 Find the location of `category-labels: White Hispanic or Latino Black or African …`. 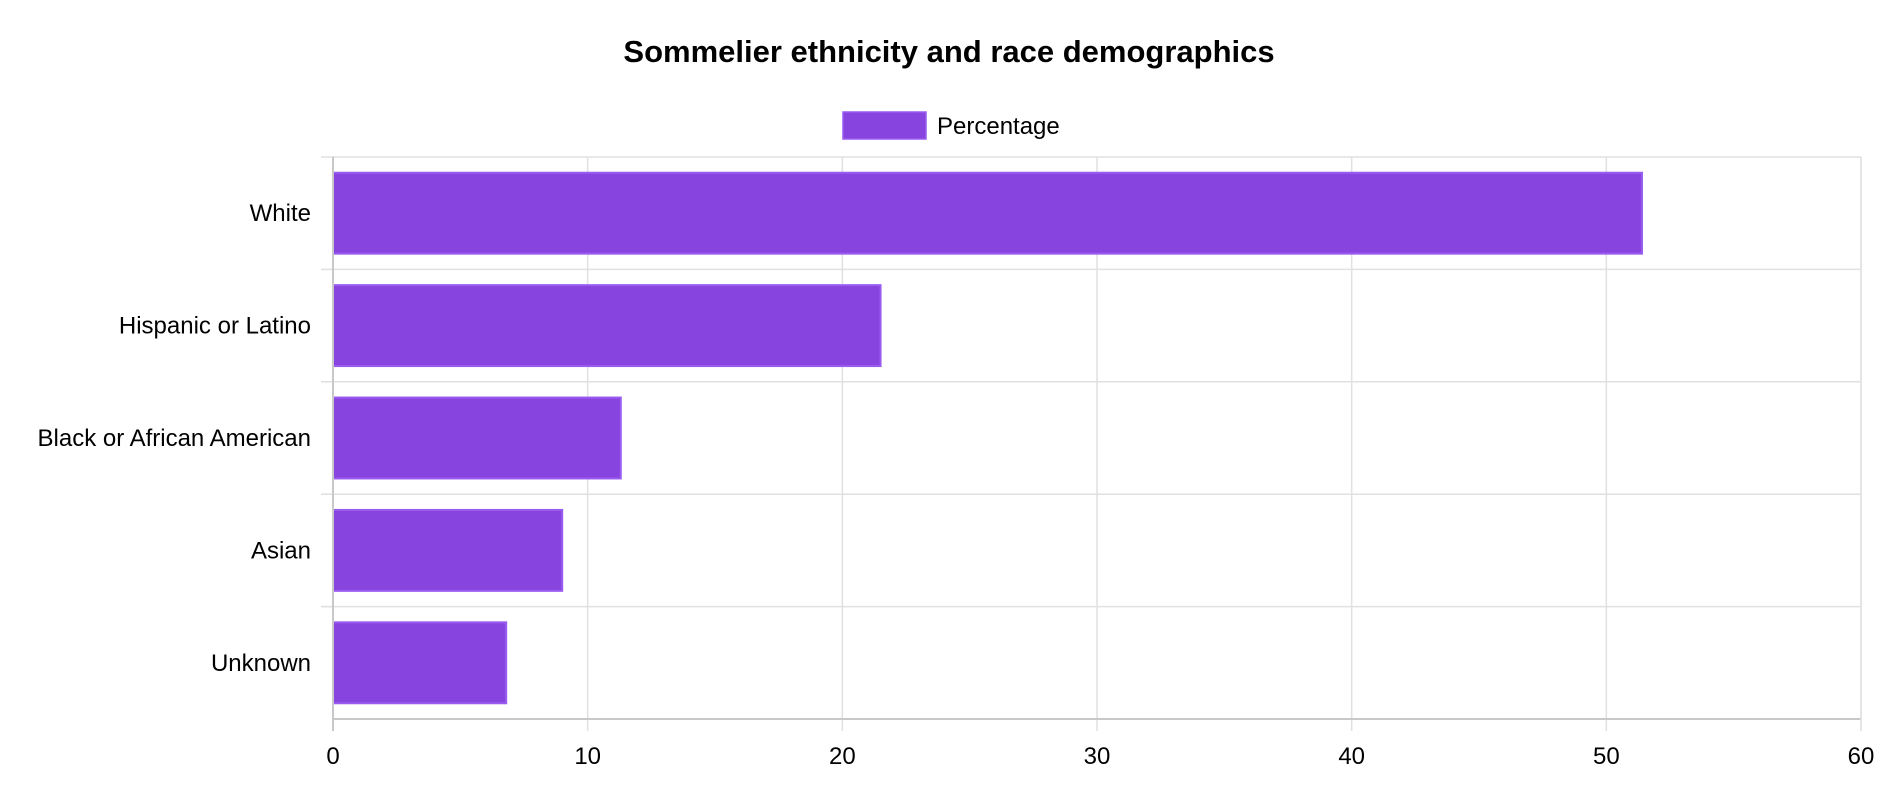

category-labels: White Hispanic or Latino Black or African … is located at coordinates (174, 438).